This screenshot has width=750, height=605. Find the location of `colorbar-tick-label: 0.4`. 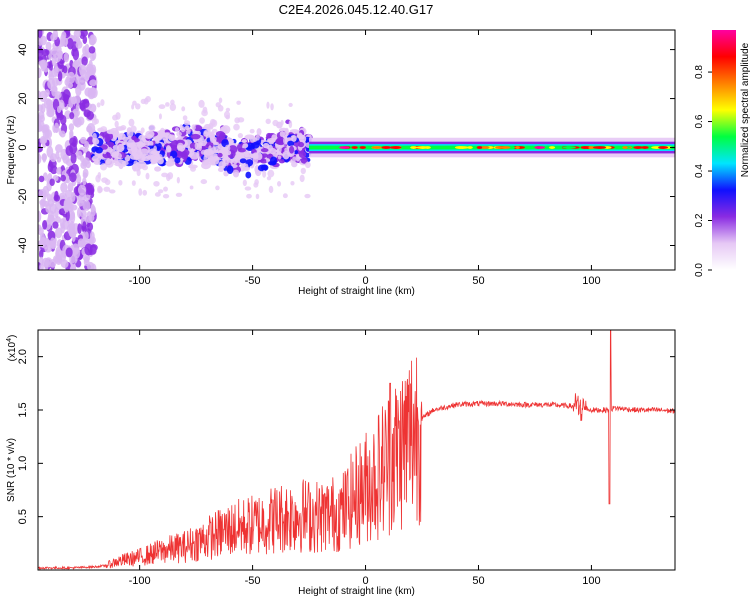

colorbar-tick-label: 0.4 is located at coordinates (699, 171).